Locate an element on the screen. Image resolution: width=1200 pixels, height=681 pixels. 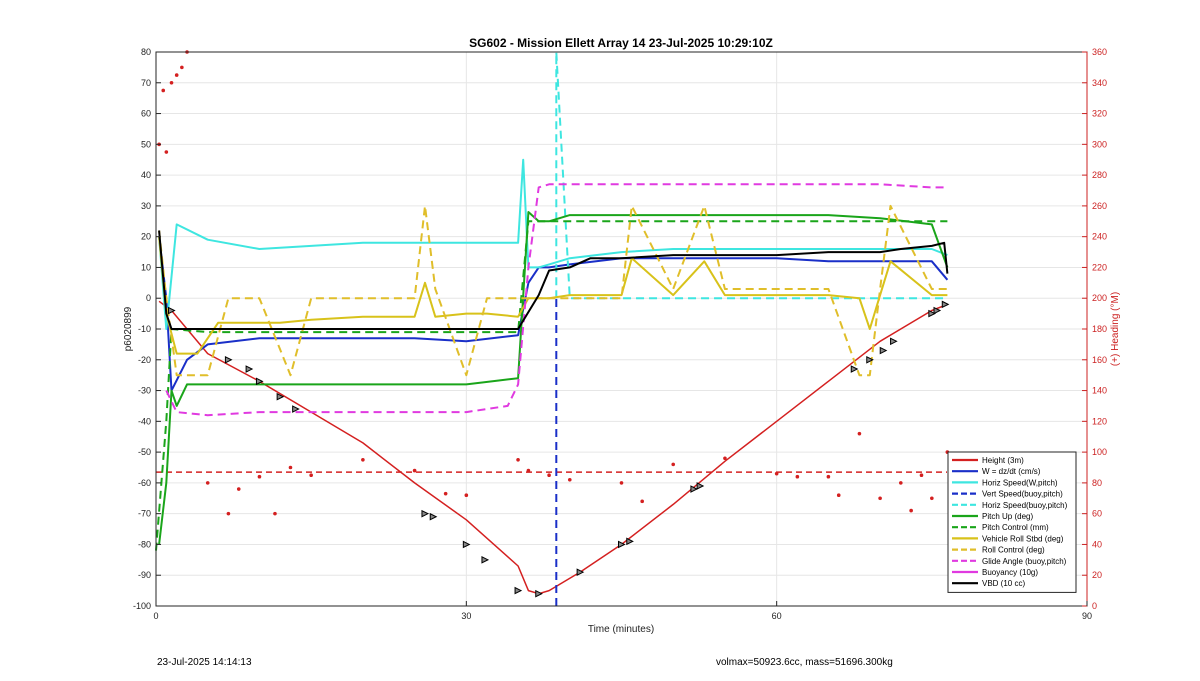
y-axis-label: p6020899 is located at coordinates (128, 328).